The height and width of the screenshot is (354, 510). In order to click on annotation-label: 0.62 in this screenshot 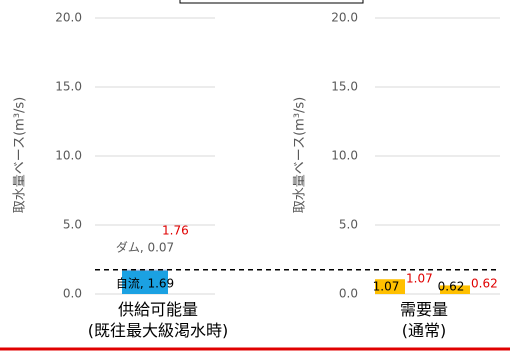, I will do `click(484, 284)`.